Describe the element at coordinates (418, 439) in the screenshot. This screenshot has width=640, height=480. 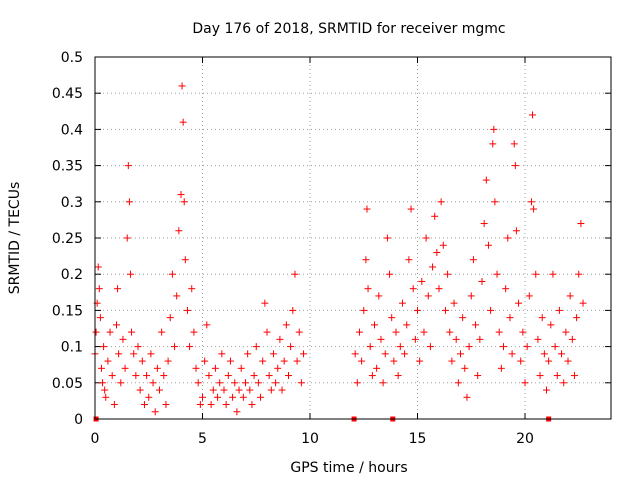
I see `x-tick-label: 15` at that location.